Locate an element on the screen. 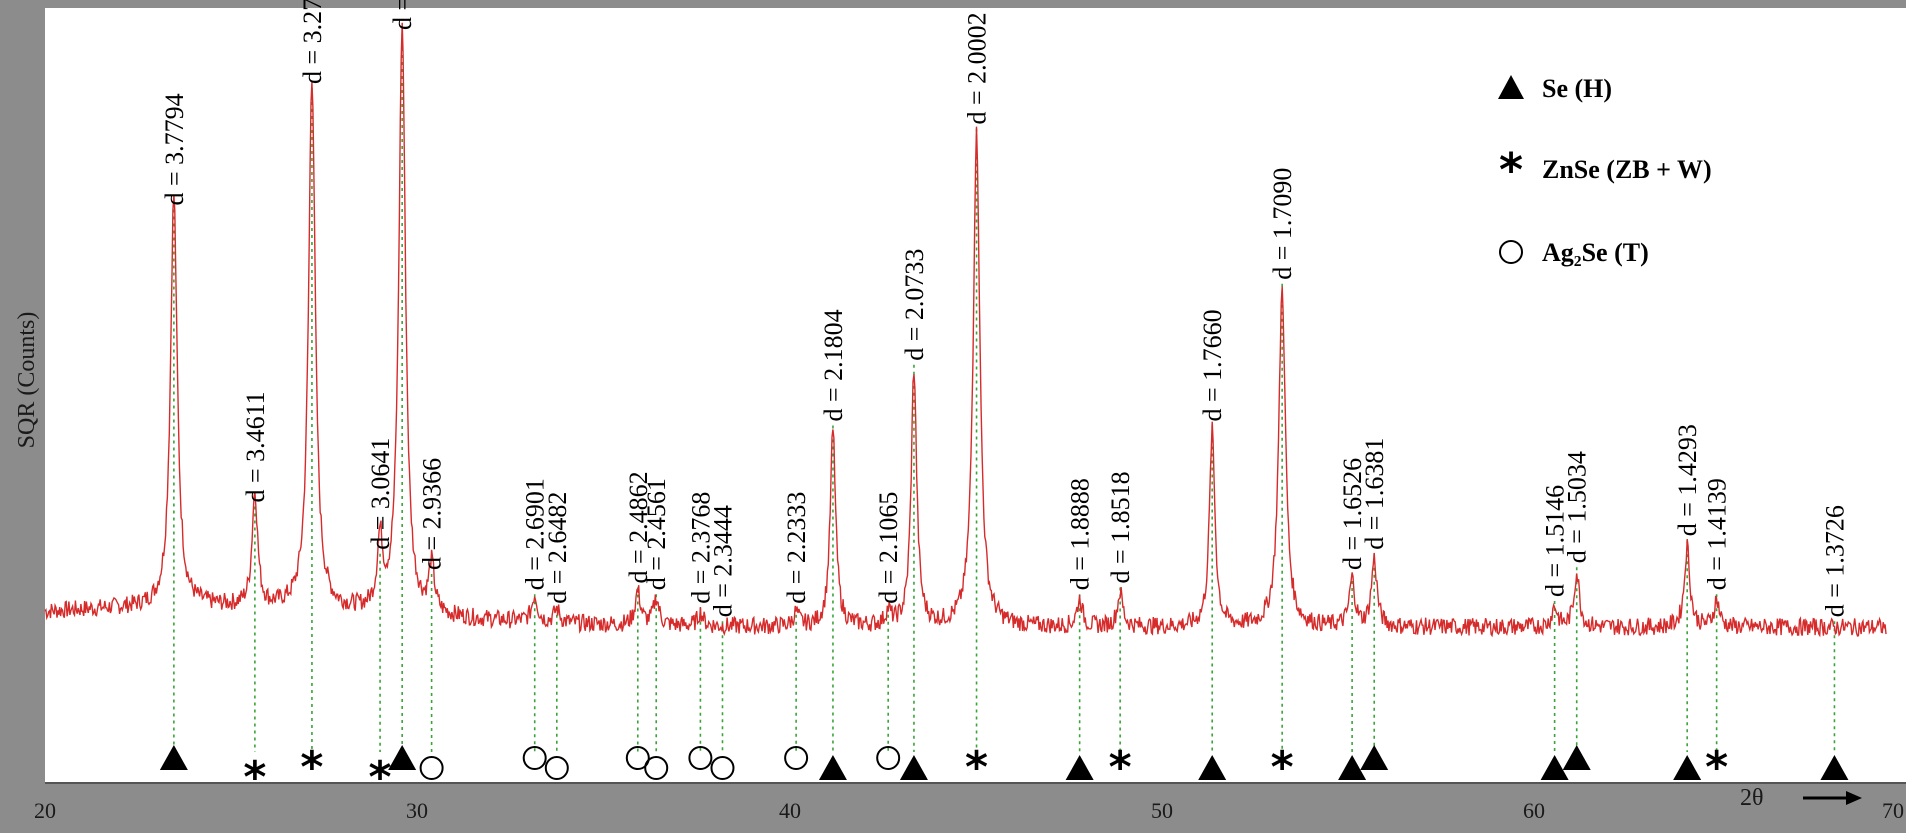 The width and height of the screenshot is (1906, 833). peak-d-spacing-label: d = 1.4293 is located at coordinates (1687, 480).